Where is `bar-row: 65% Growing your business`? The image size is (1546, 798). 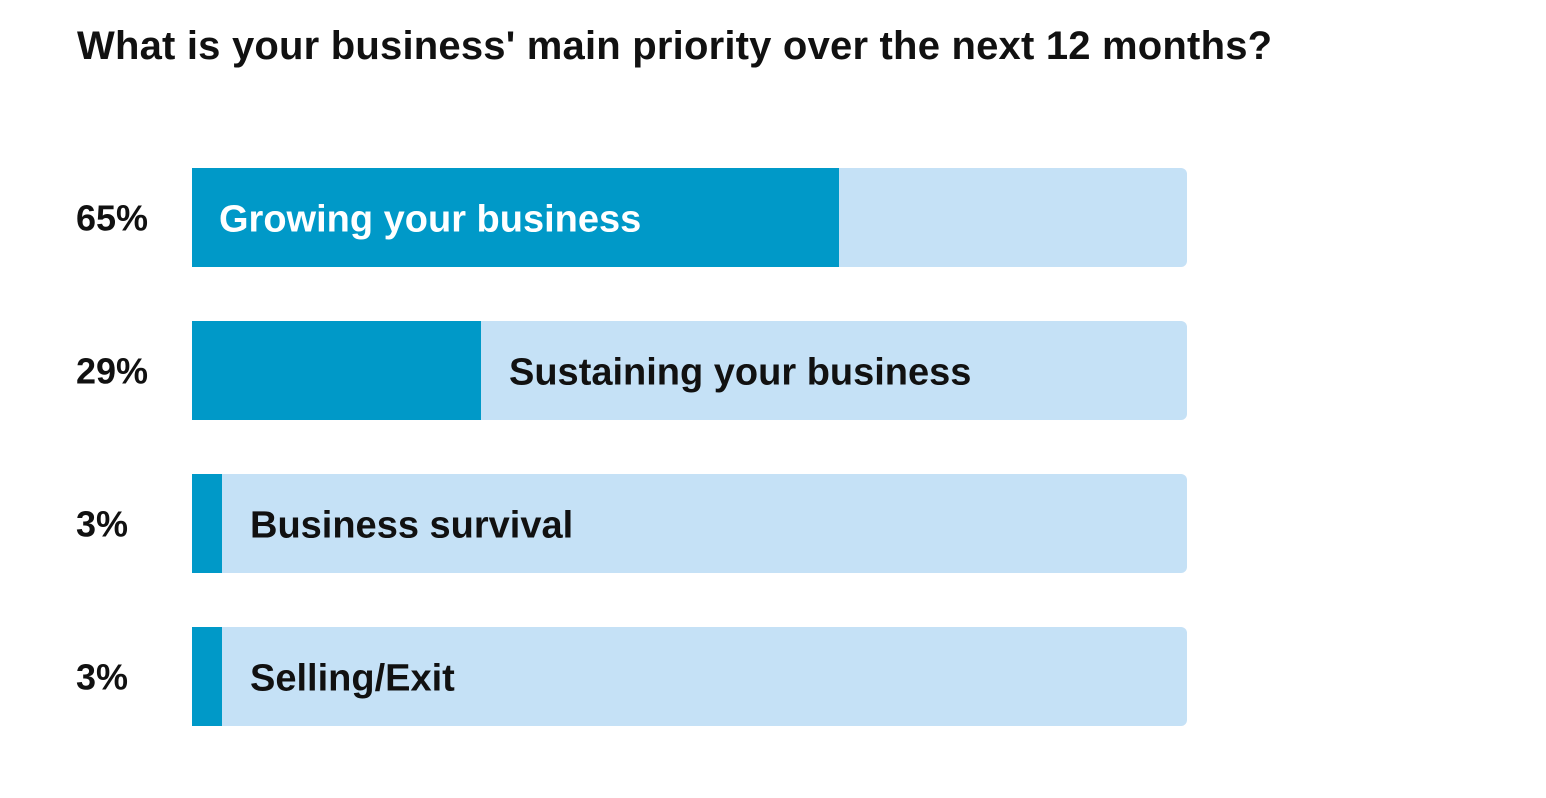 bar-row: 65% Growing your business is located at coordinates (631, 217).